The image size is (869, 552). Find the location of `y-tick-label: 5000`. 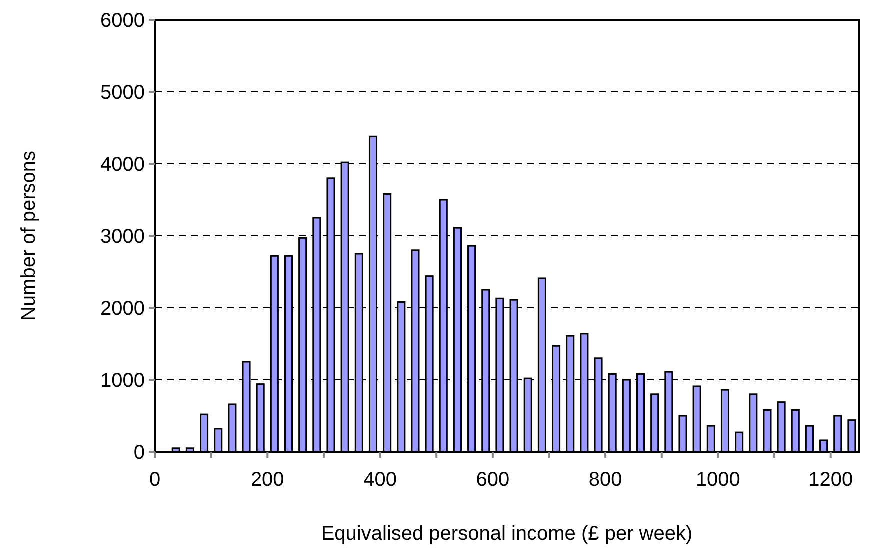

y-tick-label: 5000 is located at coordinates (122, 93).